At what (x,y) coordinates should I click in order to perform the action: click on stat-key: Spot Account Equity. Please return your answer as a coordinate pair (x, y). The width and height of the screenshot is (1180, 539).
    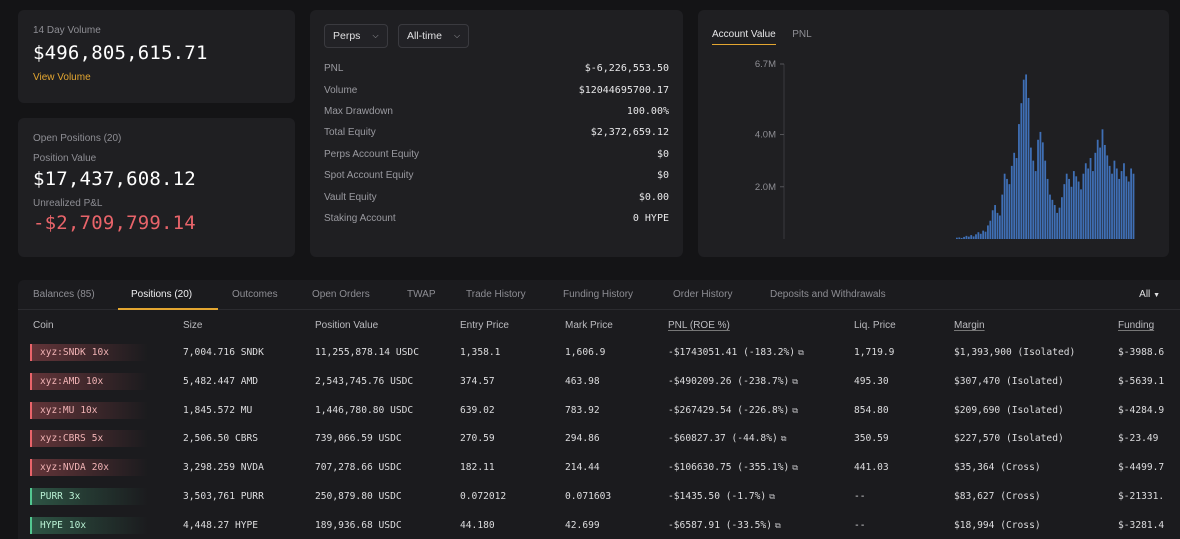
    Looking at the image, I should click on (369, 176).